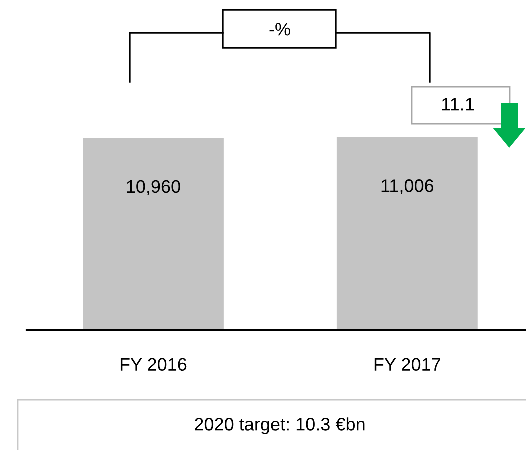 Image resolution: width=526 pixels, height=450 pixels. Describe the element at coordinates (407, 365) in the screenshot. I see `x-tick-label: FY 2017` at that location.